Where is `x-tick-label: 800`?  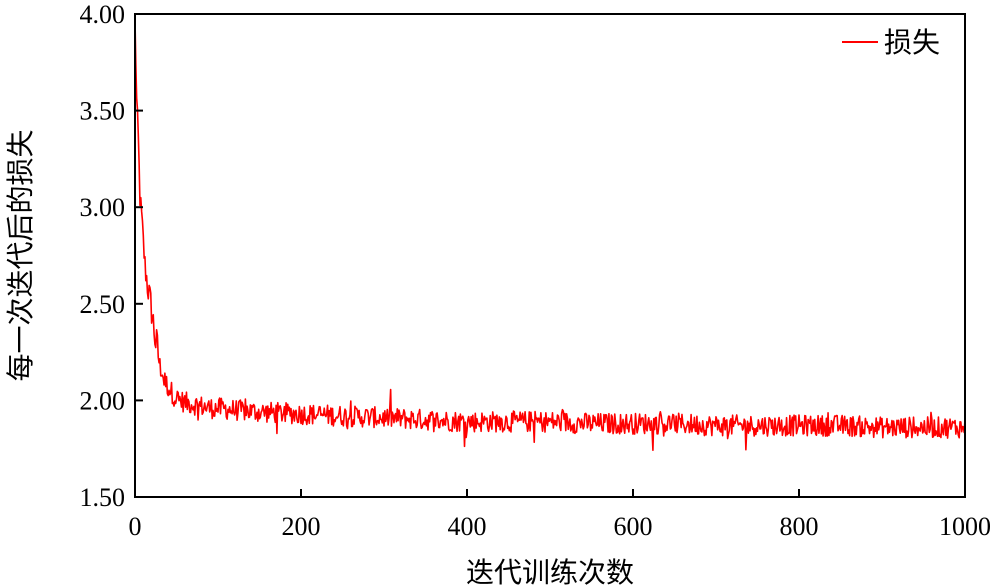 x-tick-label: 800 is located at coordinates (799, 526).